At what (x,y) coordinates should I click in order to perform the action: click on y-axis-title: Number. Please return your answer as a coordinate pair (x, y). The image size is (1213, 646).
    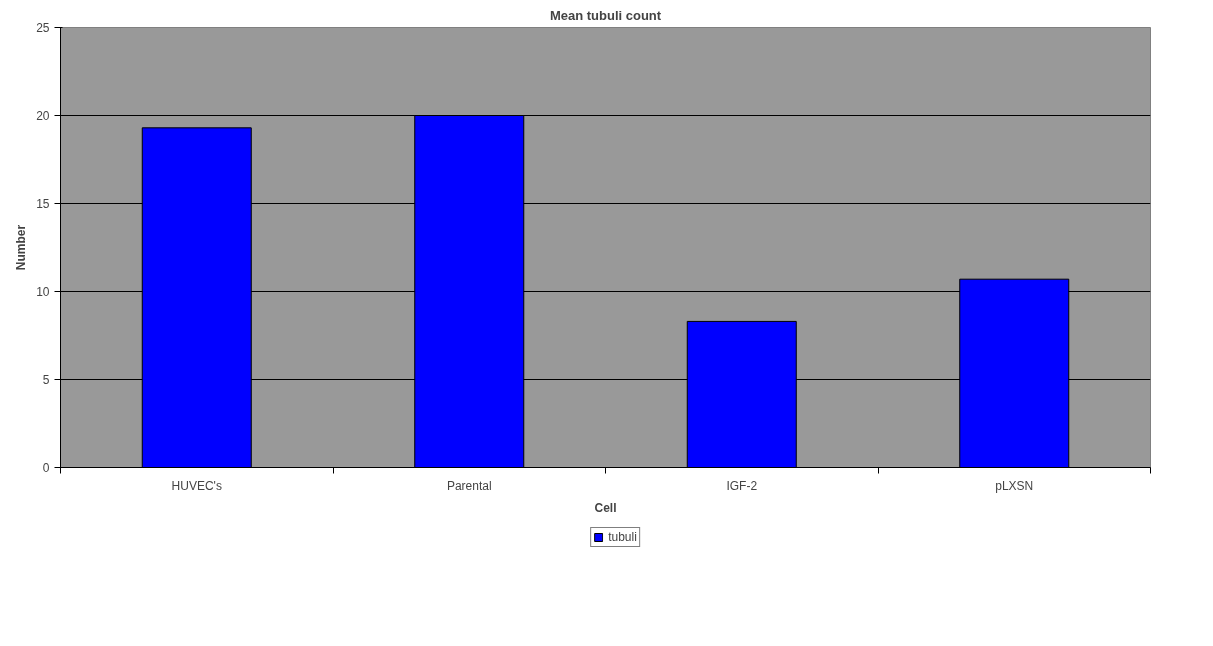
    Looking at the image, I should click on (21, 247).